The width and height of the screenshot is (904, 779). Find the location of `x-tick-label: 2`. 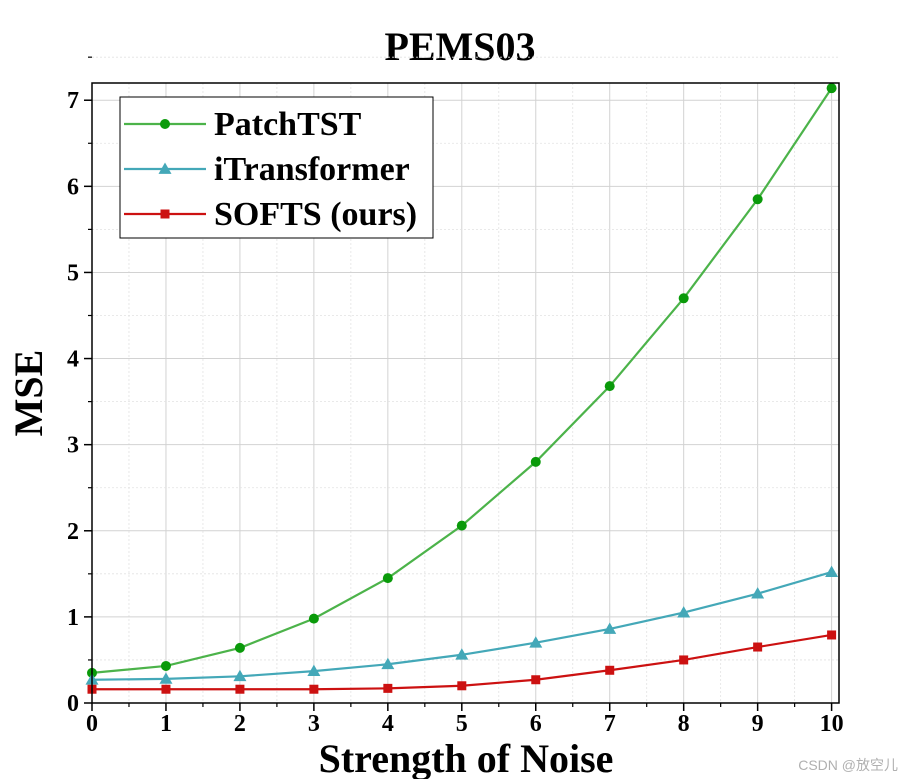

x-tick-label: 2 is located at coordinates (240, 724).